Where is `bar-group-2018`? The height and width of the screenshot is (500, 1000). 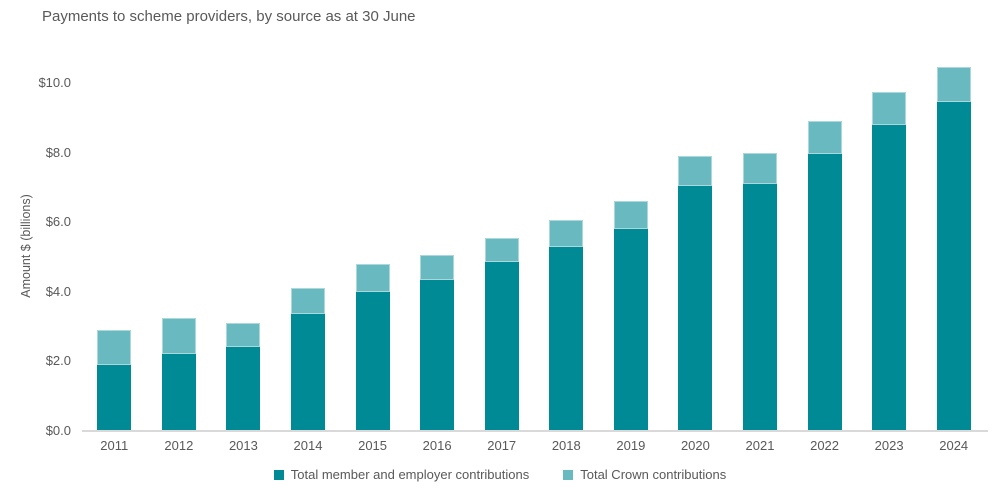
bar-group-2018 is located at coordinates (566, 325).